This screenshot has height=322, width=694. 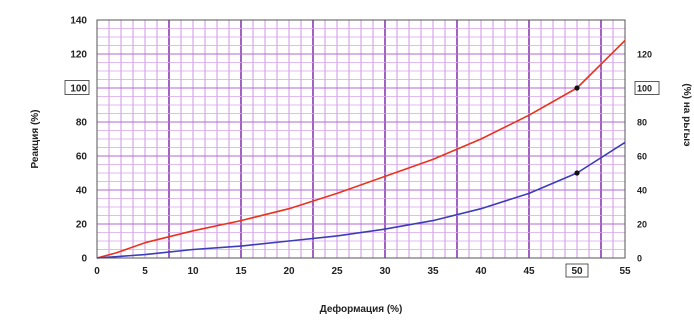 I want to click on x-tick-label: 5, so click(x=145, y=271).